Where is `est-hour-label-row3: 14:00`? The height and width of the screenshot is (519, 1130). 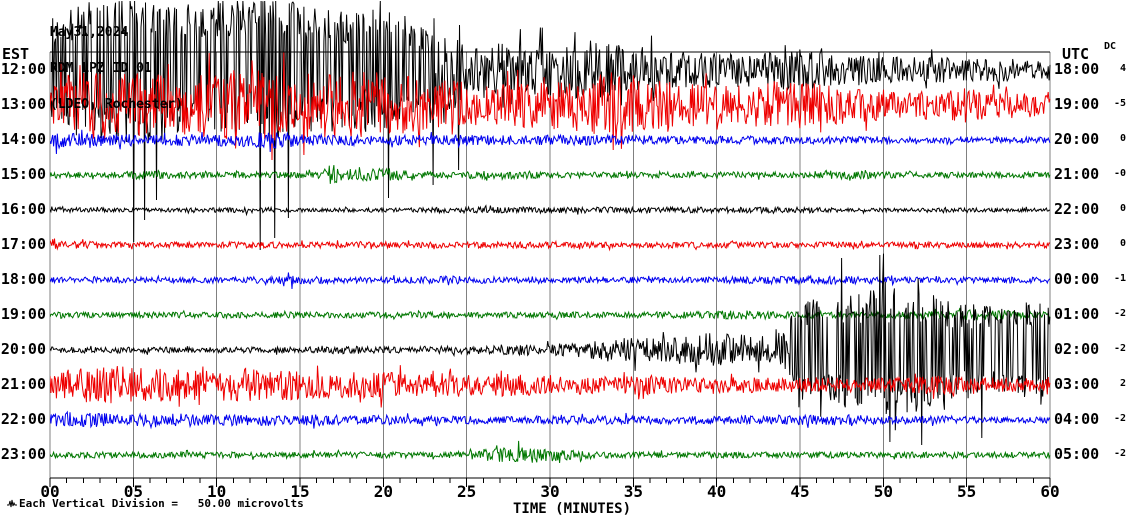
est-hour-label-row3: 14:00 is located at coordinates (23, 139).